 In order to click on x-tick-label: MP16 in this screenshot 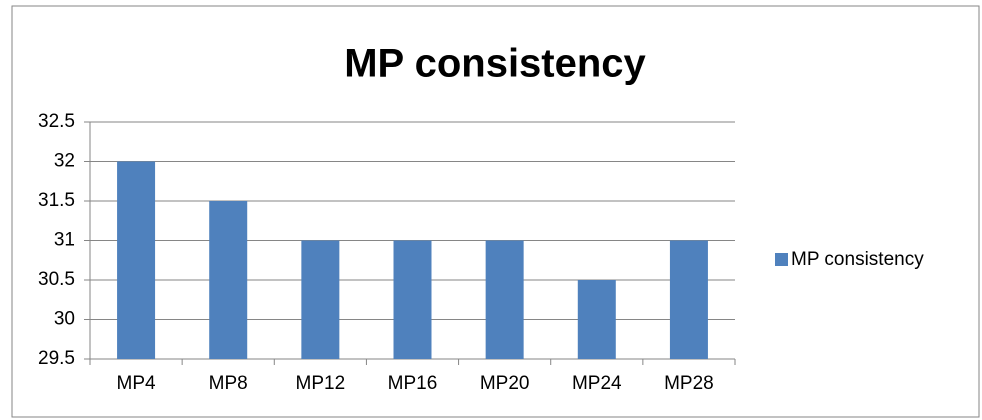, I will do `click(413, 383)`.